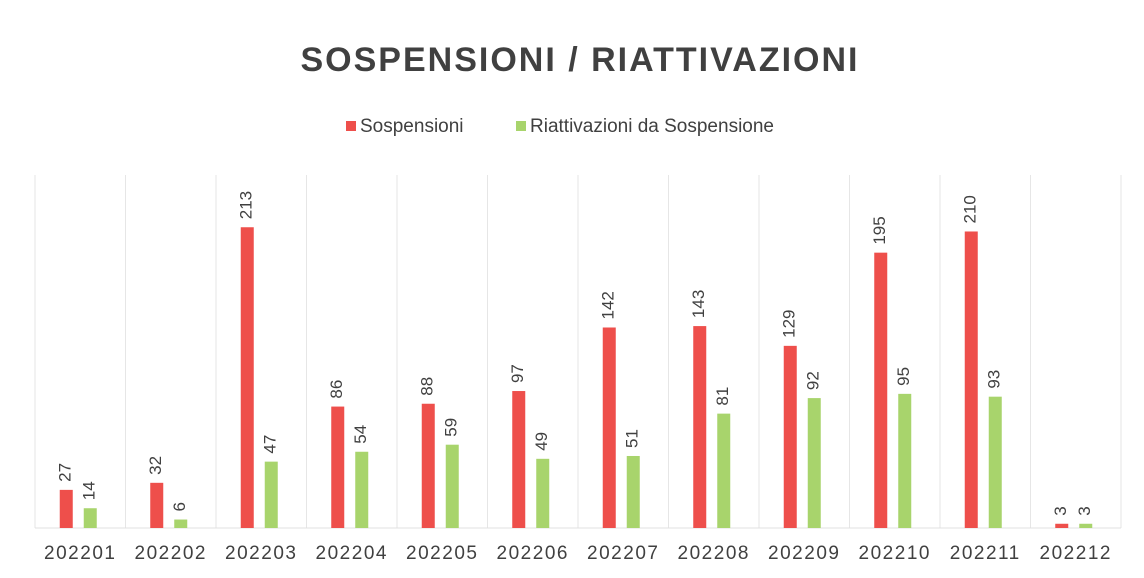 The height and width of the screenshot is (578, 1144). I want to click on data-label: 143, so click(698, 304).